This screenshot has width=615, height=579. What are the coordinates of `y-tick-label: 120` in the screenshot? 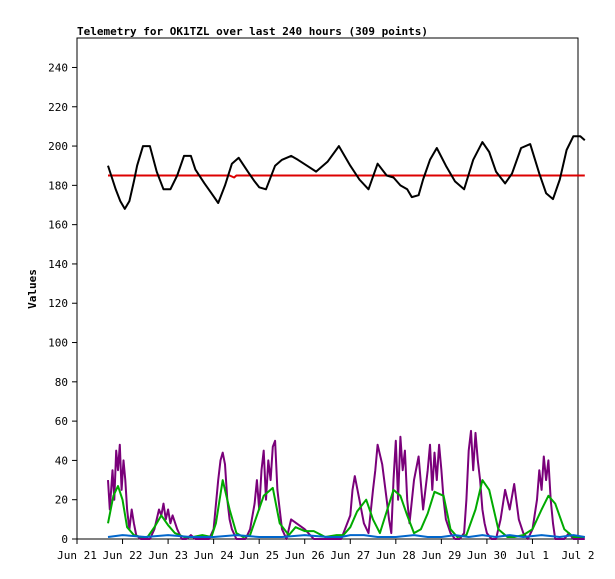 It's located at (58, 303).